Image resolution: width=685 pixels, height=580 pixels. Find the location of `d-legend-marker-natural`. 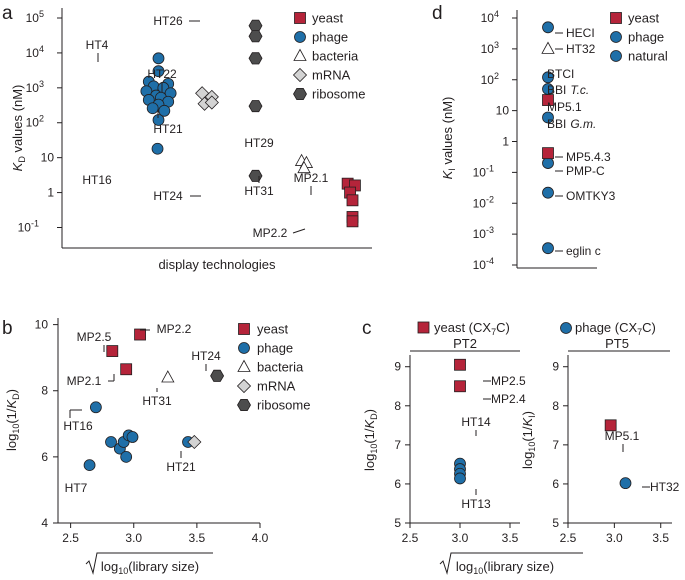

d-legend-marker-natural is located at coordinates (616, 56).